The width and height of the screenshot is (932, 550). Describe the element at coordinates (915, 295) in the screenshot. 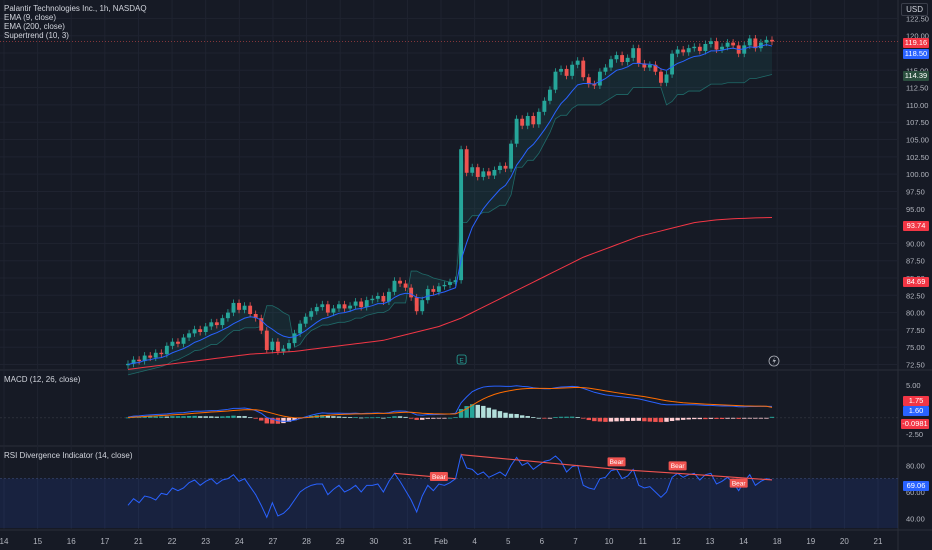

I see `price-tick-label: 82.50` at that location.